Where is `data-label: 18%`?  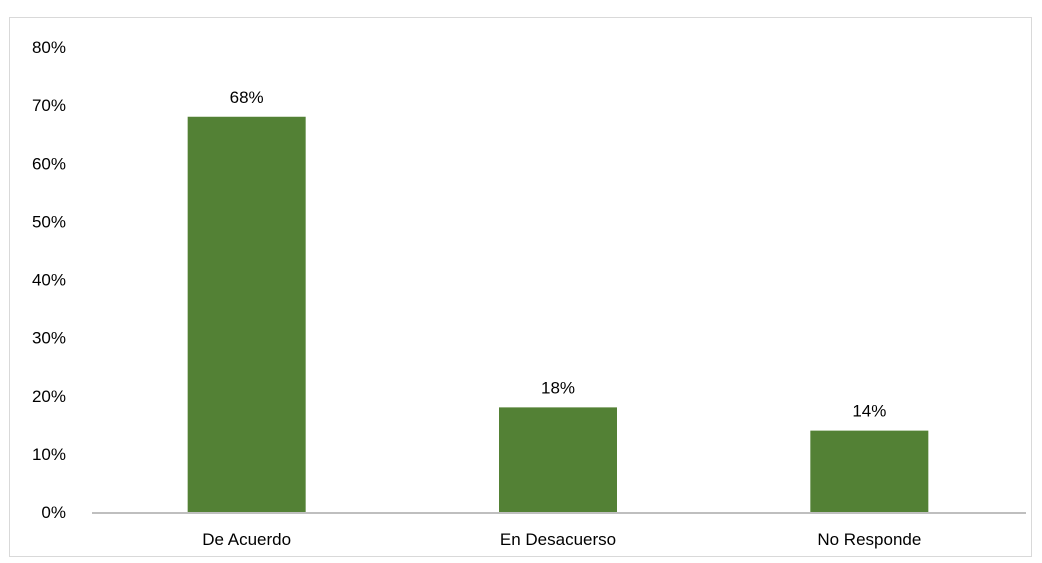
data-label: 18% is located at coordinates (558, 387).